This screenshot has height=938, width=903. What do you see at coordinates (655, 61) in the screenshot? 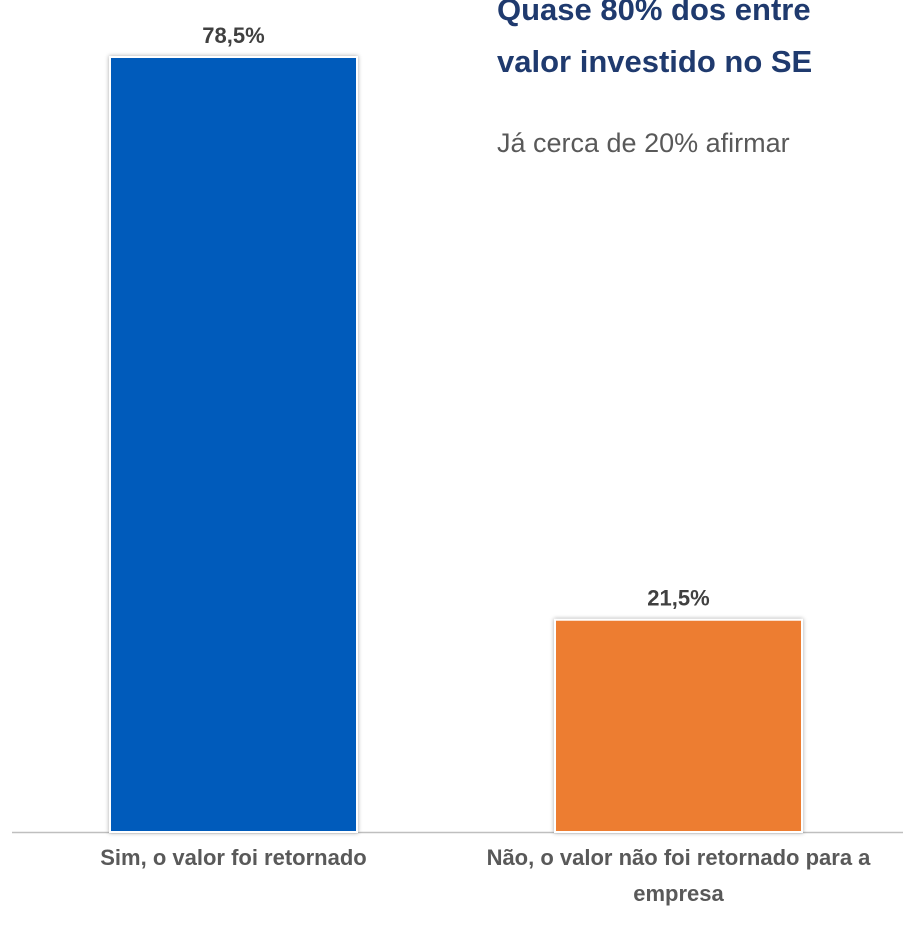
I see `chart-title: valor investido no SE` at bounding box center [655, 61].